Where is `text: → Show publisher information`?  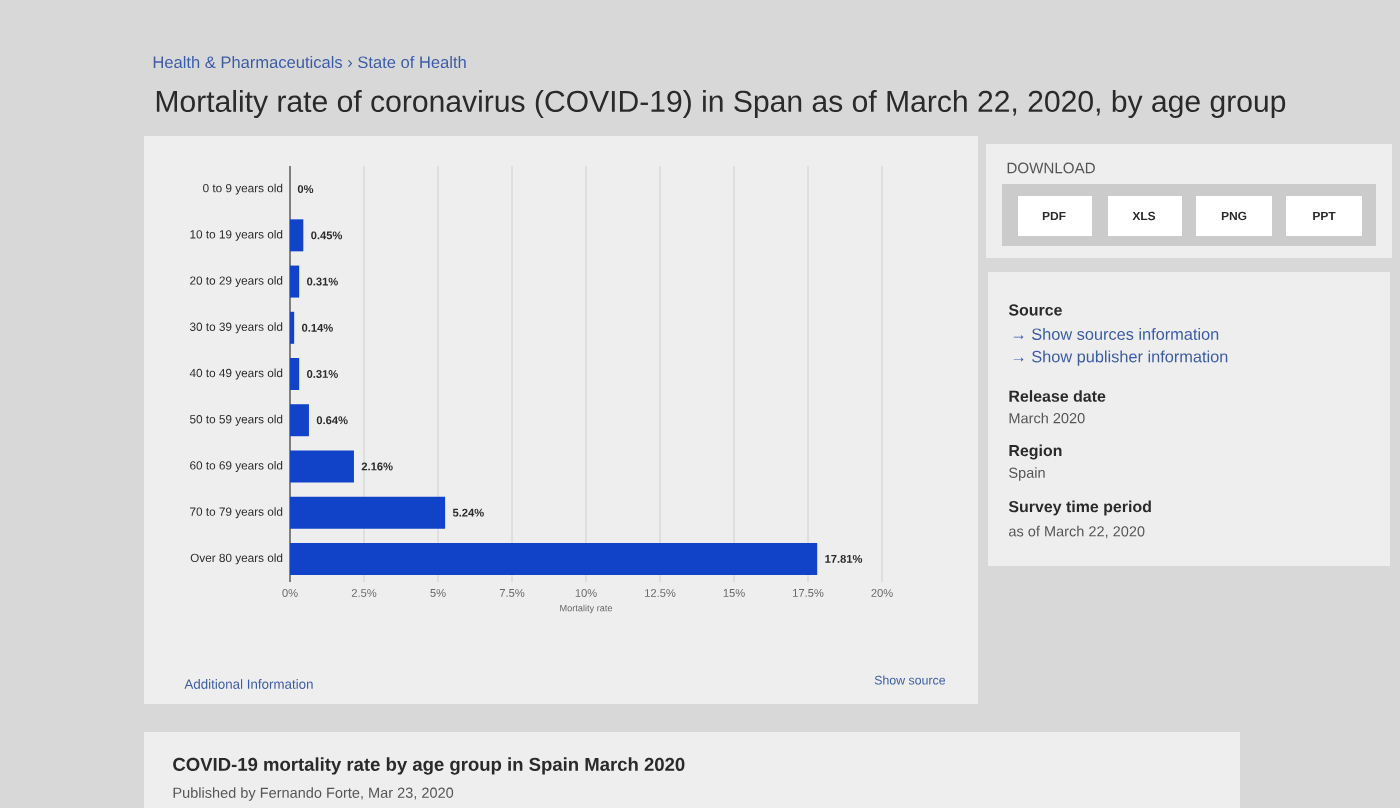 text: → Show publisher information is located at coordinates (1120, 358).